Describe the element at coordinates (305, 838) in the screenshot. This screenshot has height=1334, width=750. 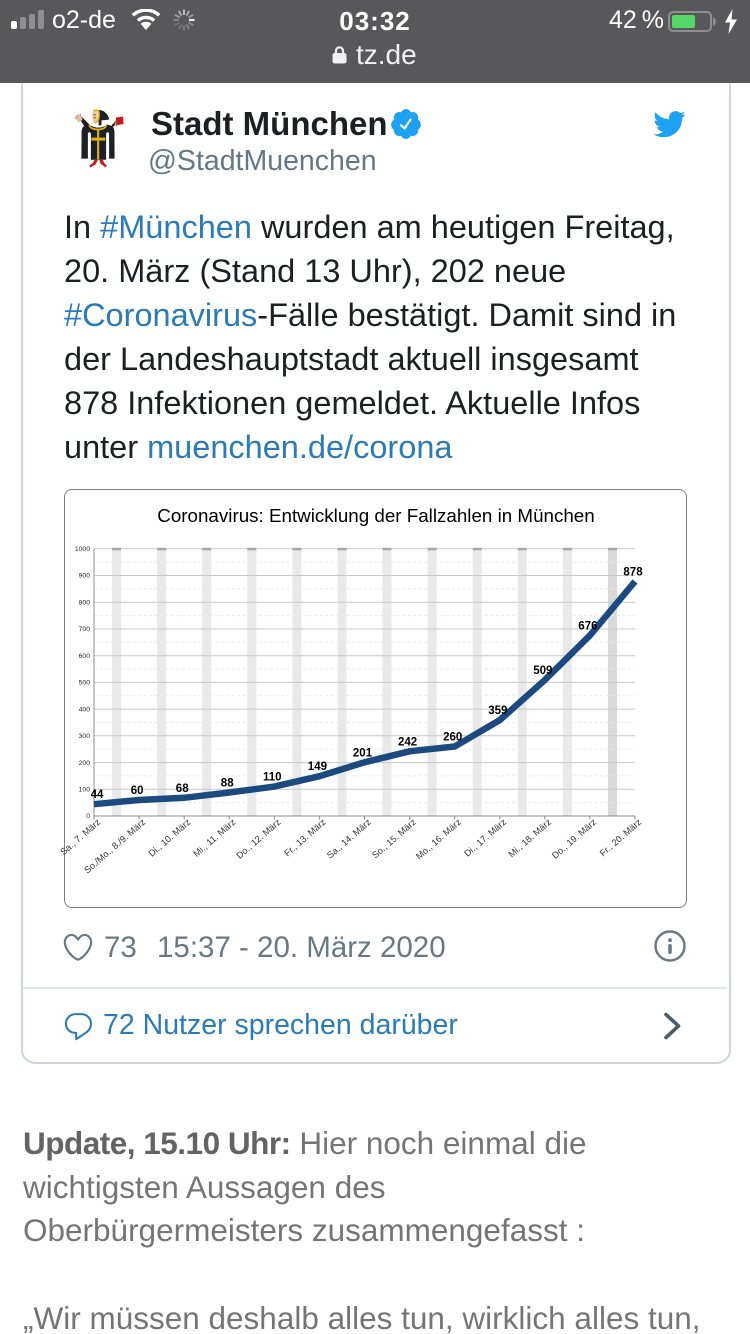
I see `svg-text: Fr., 13. März` at that location.